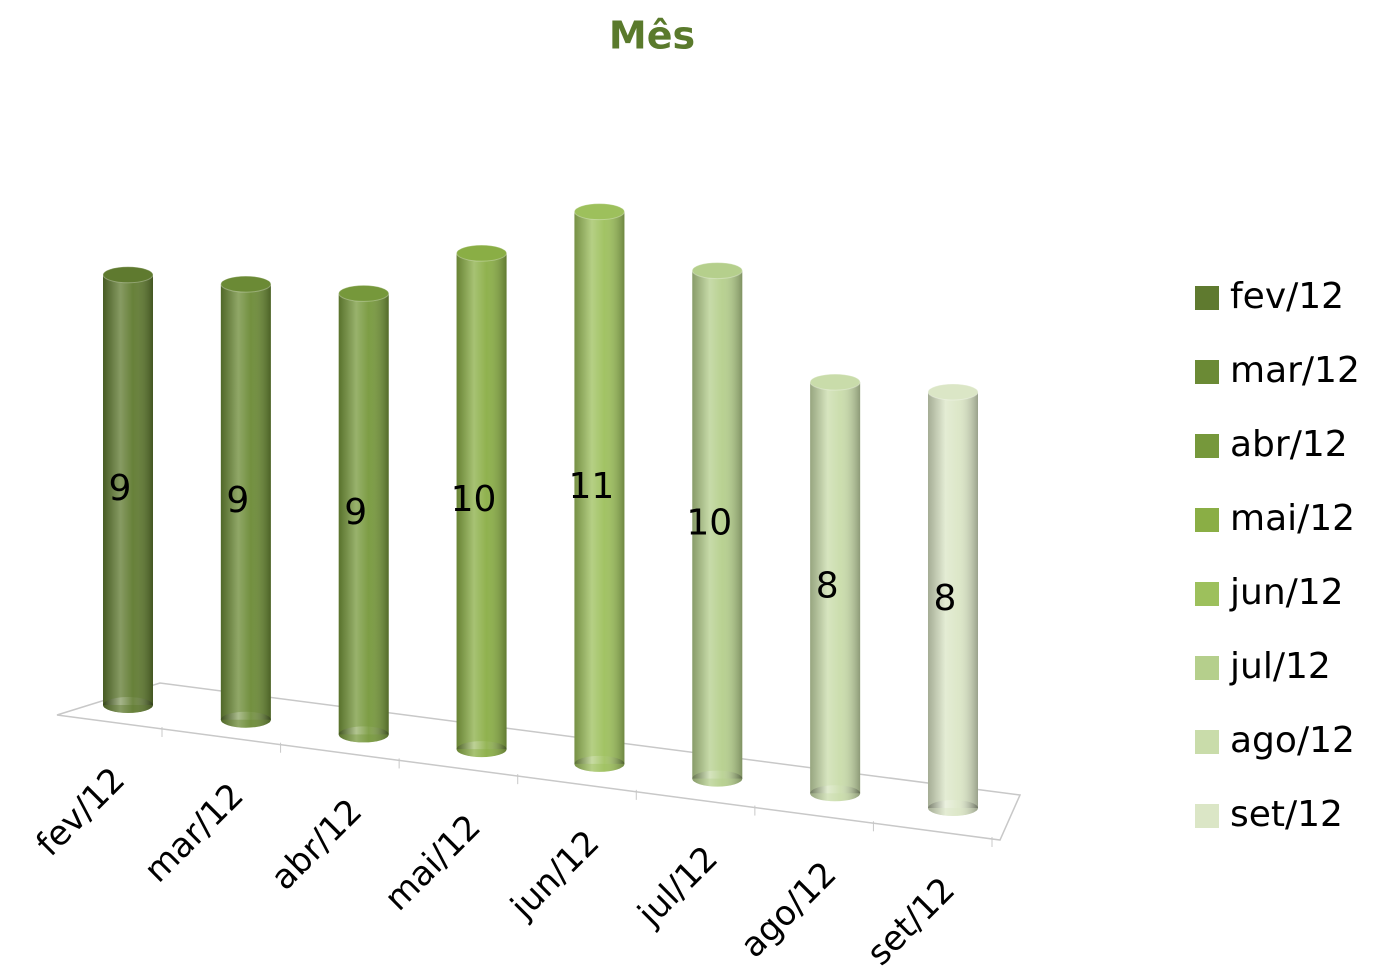  Describe the element at coordinates (652, 36) in the screenshot. I see `chart-title: Mês` at that location.